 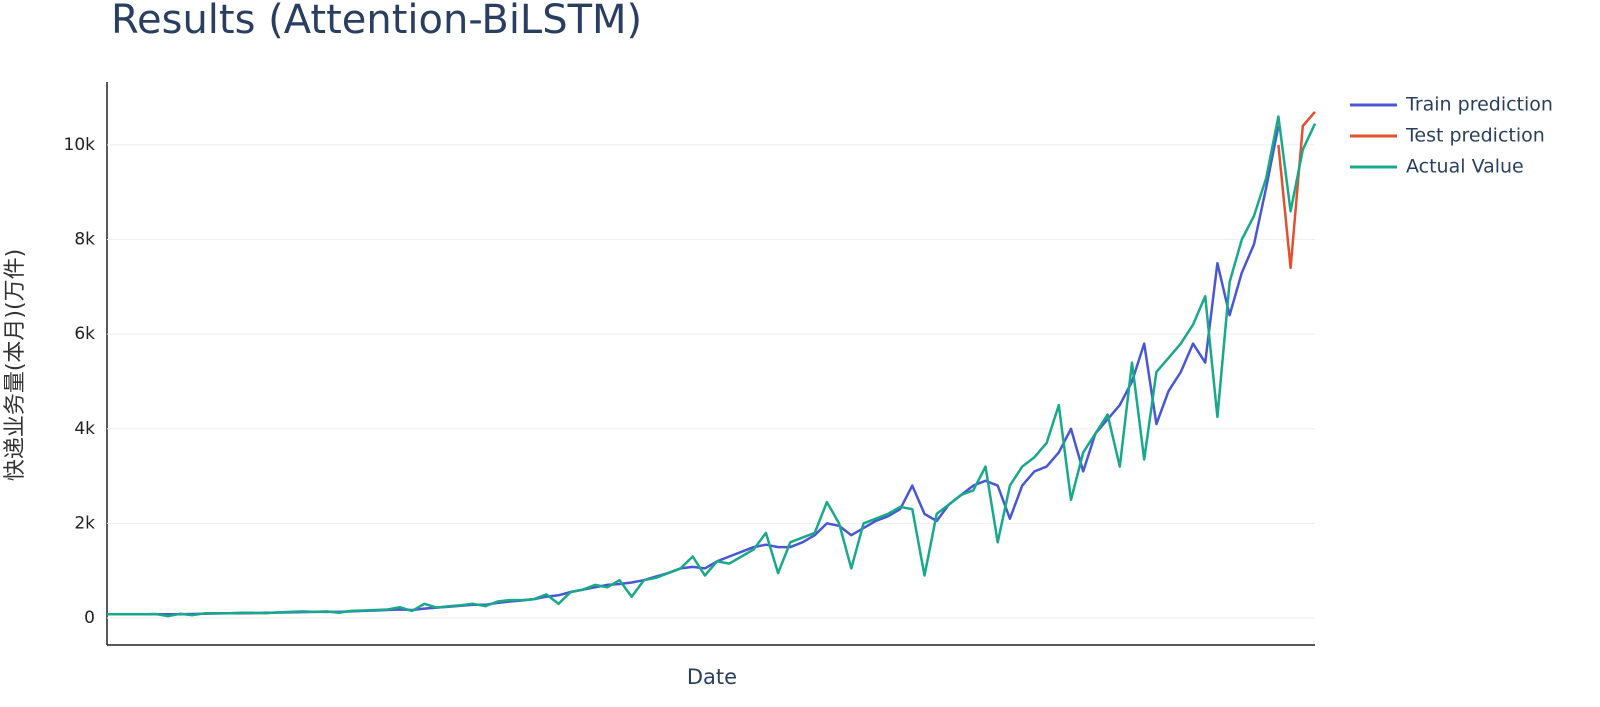 I want to click on legend-label: Actual Value, so click(x=1465, y=167).